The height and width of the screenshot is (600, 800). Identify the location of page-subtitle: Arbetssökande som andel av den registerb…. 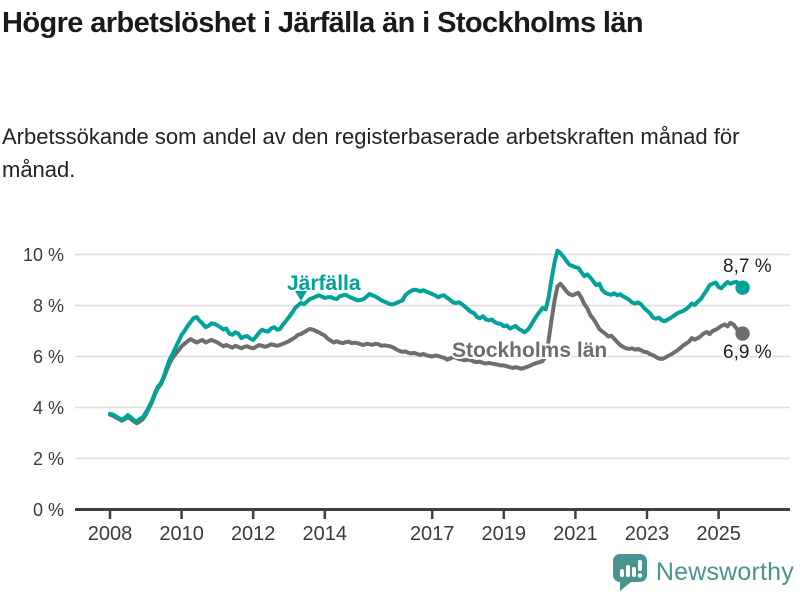
(371, 153).